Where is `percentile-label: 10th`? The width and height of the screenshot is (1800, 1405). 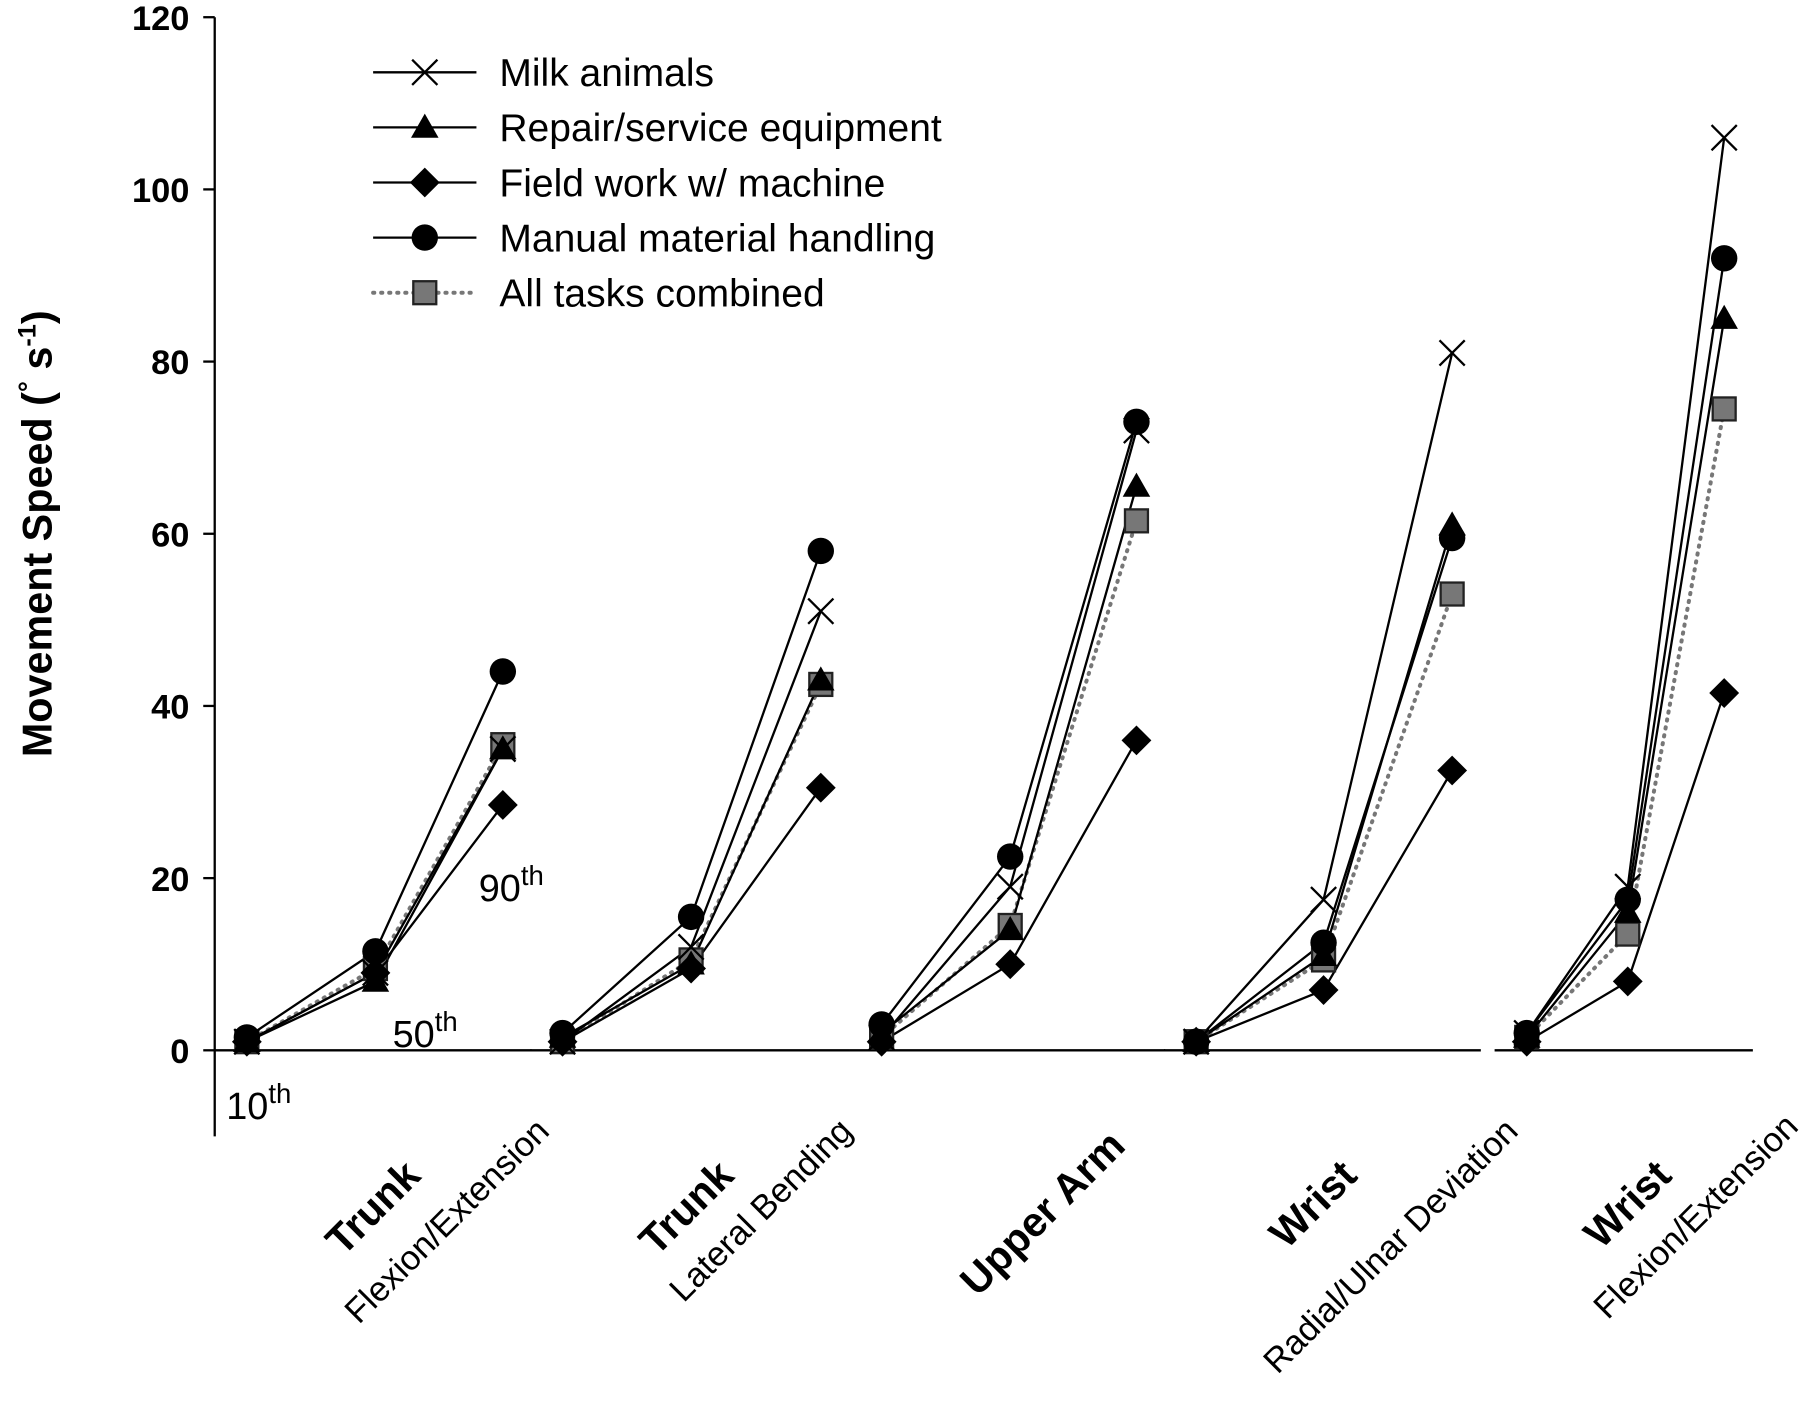 percentile-label: 10th is located at coordinates (258, 1103).